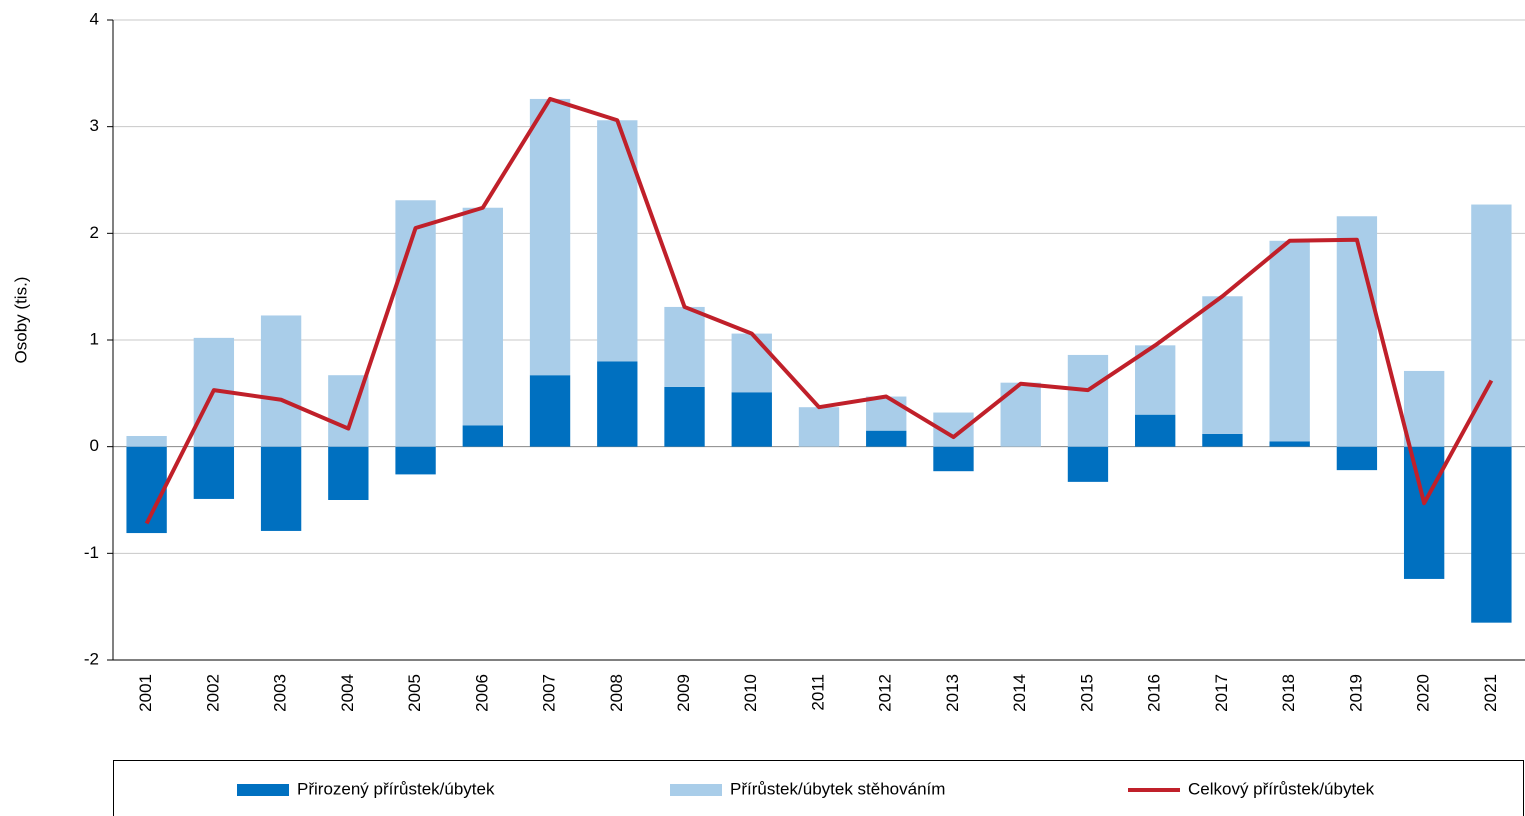 Image resolution: width=1525 pixels, height=816 pixels. Describe the element at coordinates (212, 693) in the screenshot. I see `x-tick-label: 2002` at that location.